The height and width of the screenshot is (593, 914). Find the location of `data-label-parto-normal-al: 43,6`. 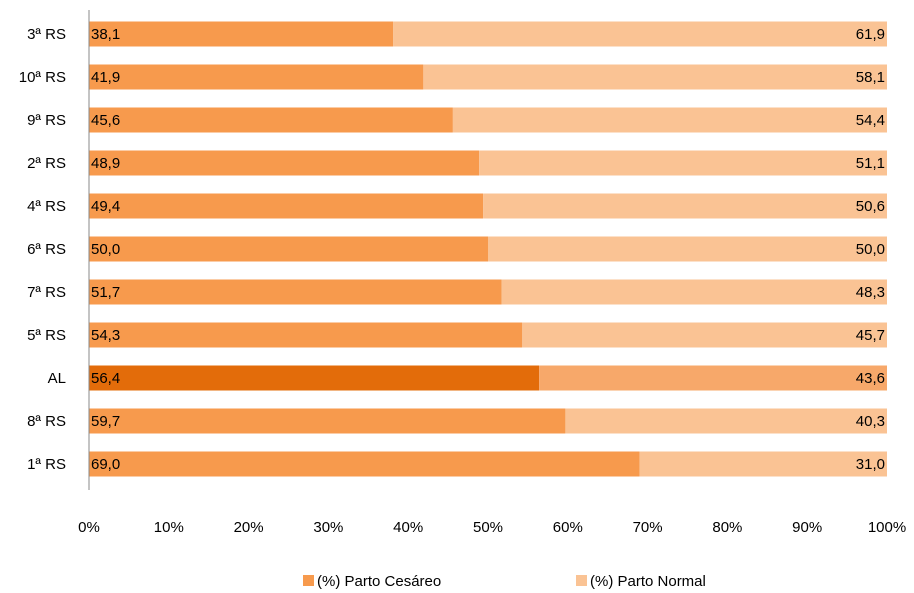

data-label-parto-normal-al: 43,6 is located at coordinates (870, 378).